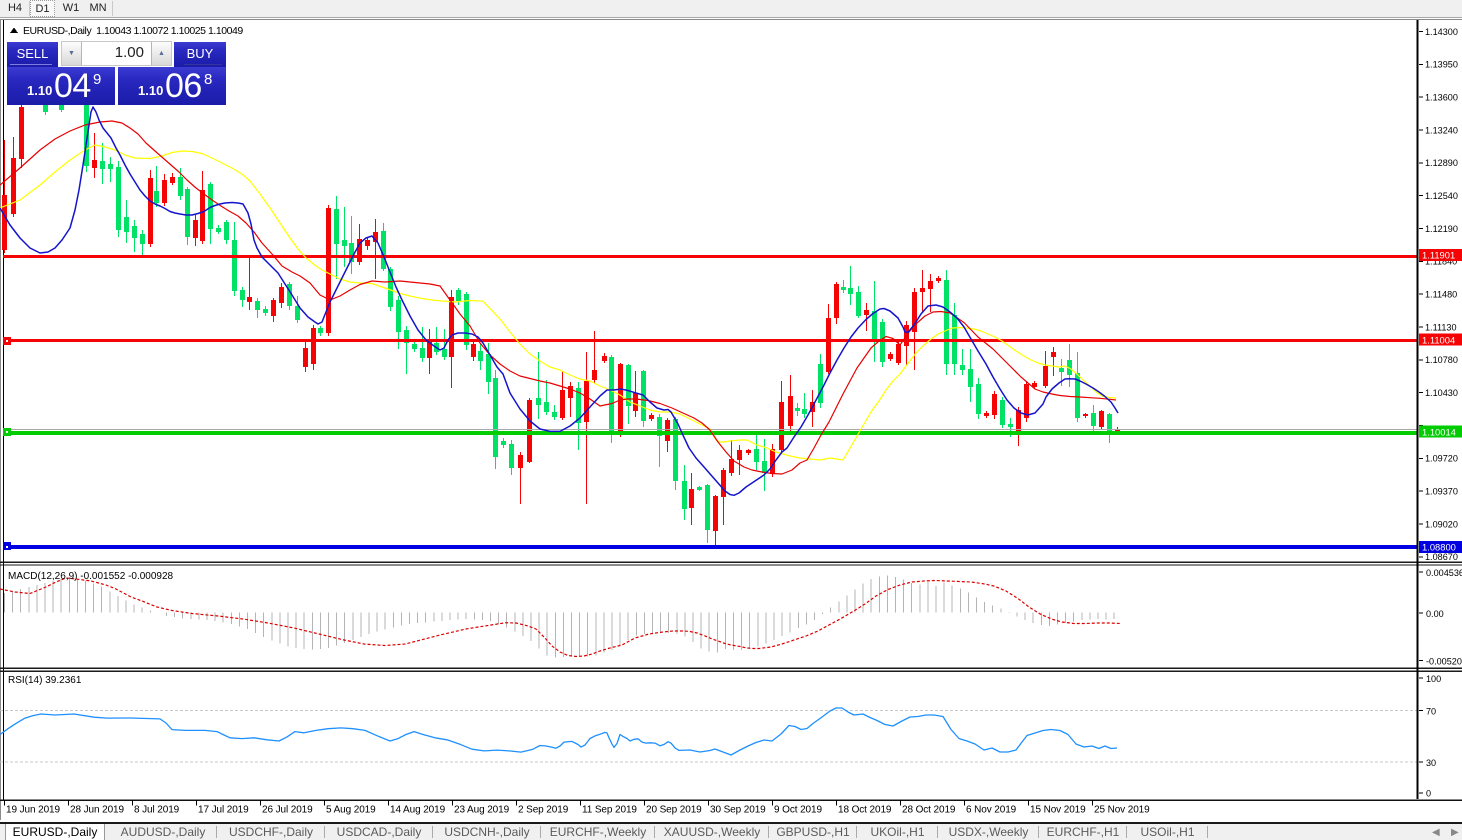 Image resolution: width=1462 pixels, height=840 pixels. I want to click on svg-text: 1.12540, so click(1441, 196).